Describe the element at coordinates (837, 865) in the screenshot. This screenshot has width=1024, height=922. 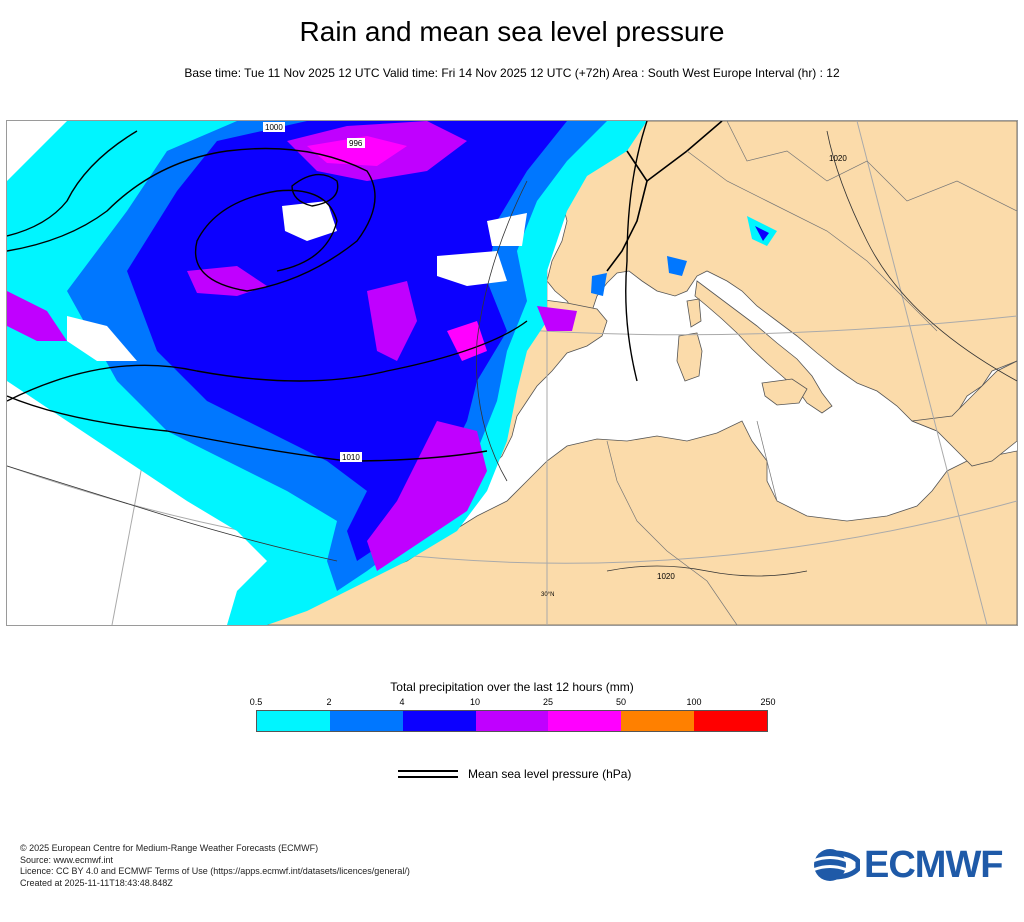
I see `ecmwf-logo-icon` at that location.